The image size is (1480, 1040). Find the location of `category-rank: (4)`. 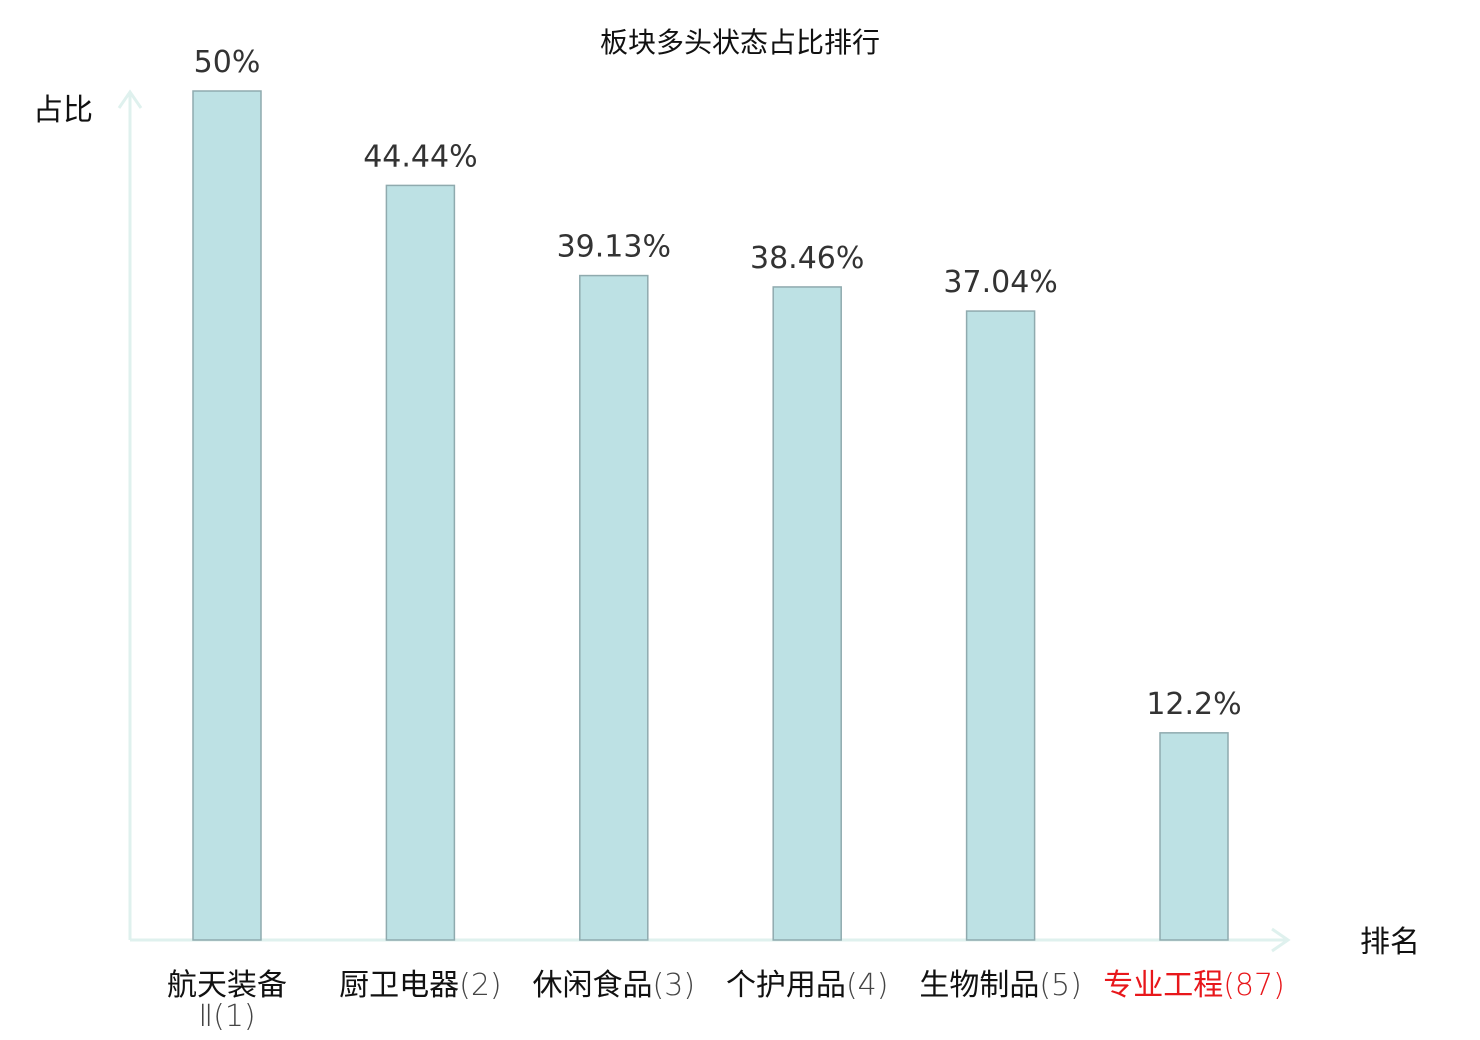

category-rank: (4) is located at coordinates (867, 985).